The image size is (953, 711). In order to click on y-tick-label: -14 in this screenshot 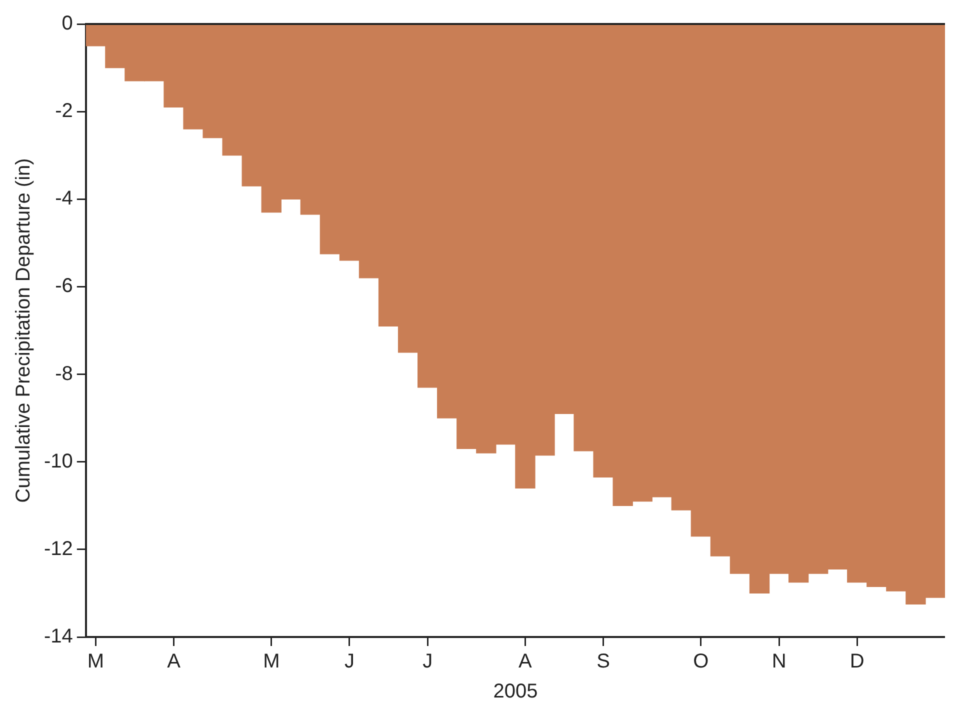, I will do `click(58, 637)`.